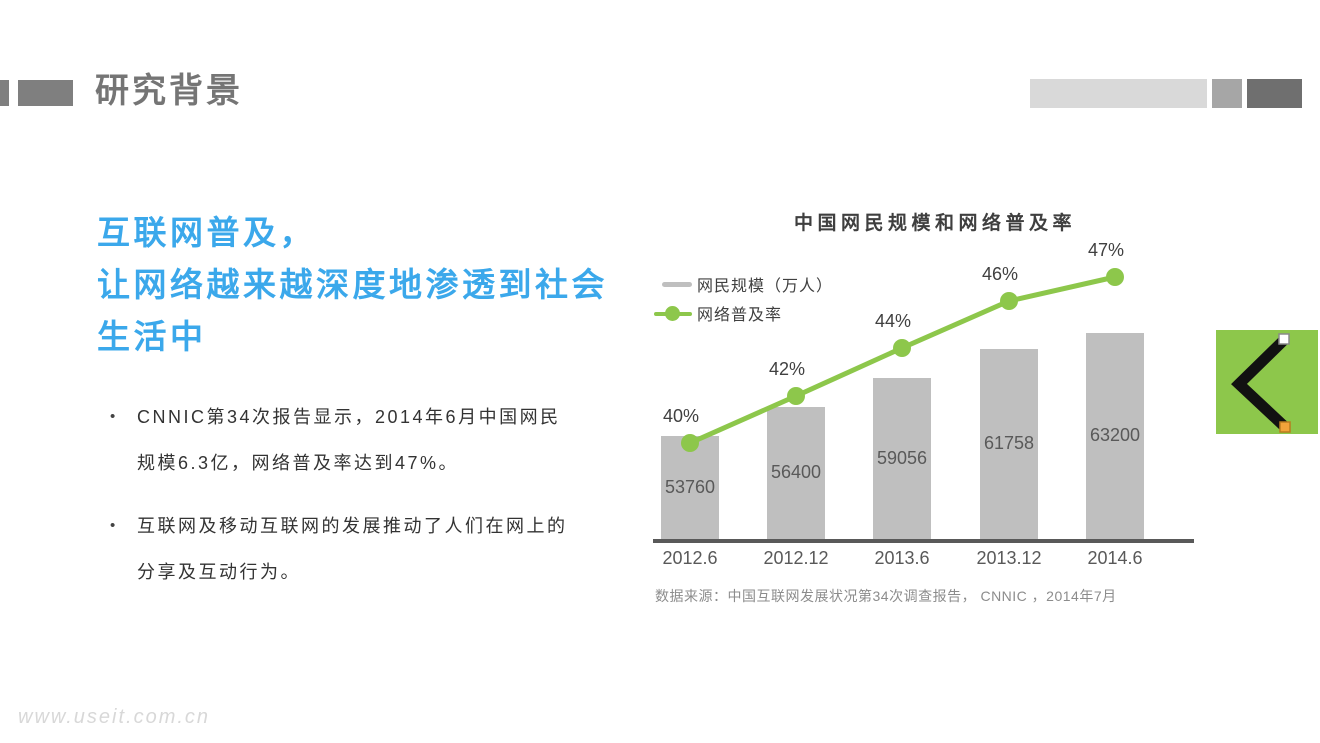 The width and height of the screenshot is (1320, 743). Describe the element at coordinates (1106, 250) in the screenshot. I see `line-point-label: 47%` at that location.